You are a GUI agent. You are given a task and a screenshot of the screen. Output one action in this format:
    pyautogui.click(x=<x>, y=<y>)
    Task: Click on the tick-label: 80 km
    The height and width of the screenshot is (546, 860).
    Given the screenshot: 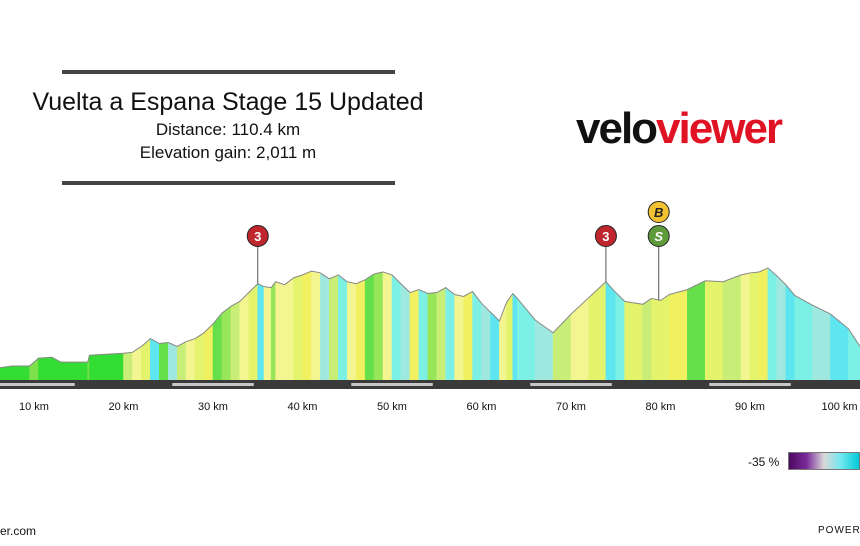 What is the action you would take?
    pyautogui.click(x=661, y=407)
    